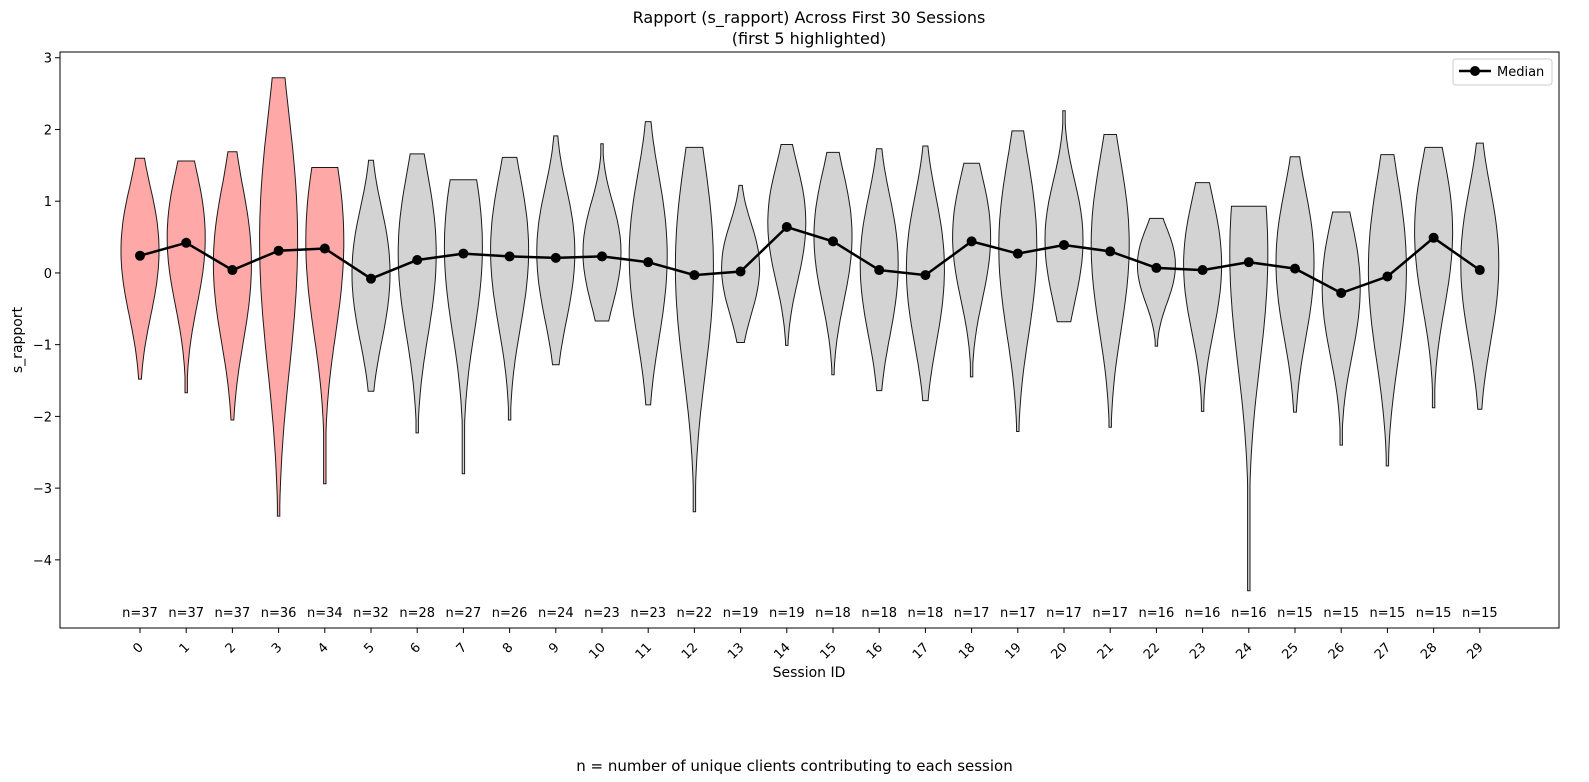 This screenshot has height=782, width=1589. Describe the element at coordinates (48, 130) in the screenshot. I see `y-tick-label: 2` at that location.